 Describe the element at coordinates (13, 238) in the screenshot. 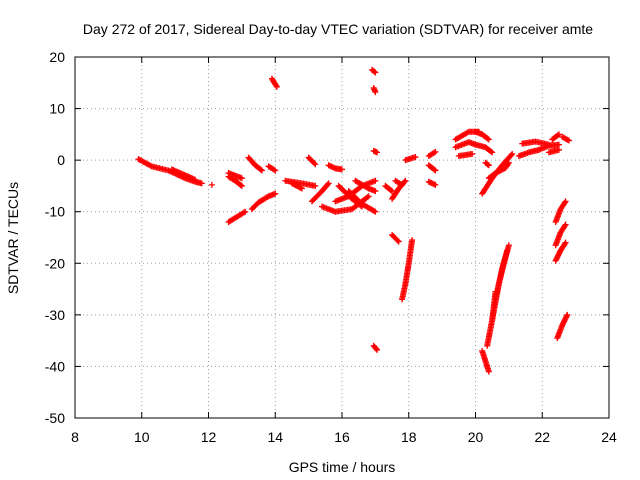

I see `y-axis-label: SDTVAR / TECUs` at that location.